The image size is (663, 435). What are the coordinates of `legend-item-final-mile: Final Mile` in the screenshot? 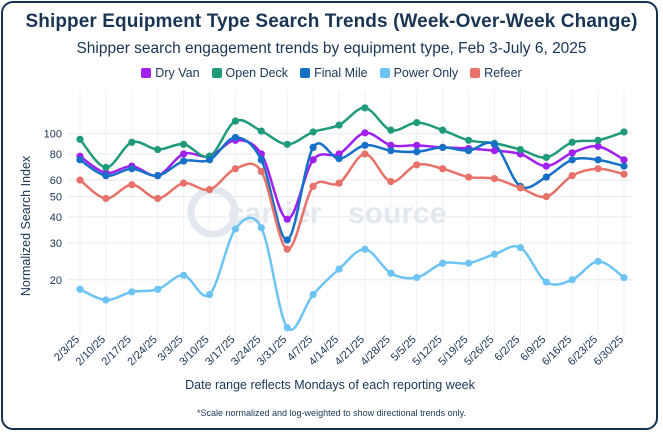 It's located at (334, 73).